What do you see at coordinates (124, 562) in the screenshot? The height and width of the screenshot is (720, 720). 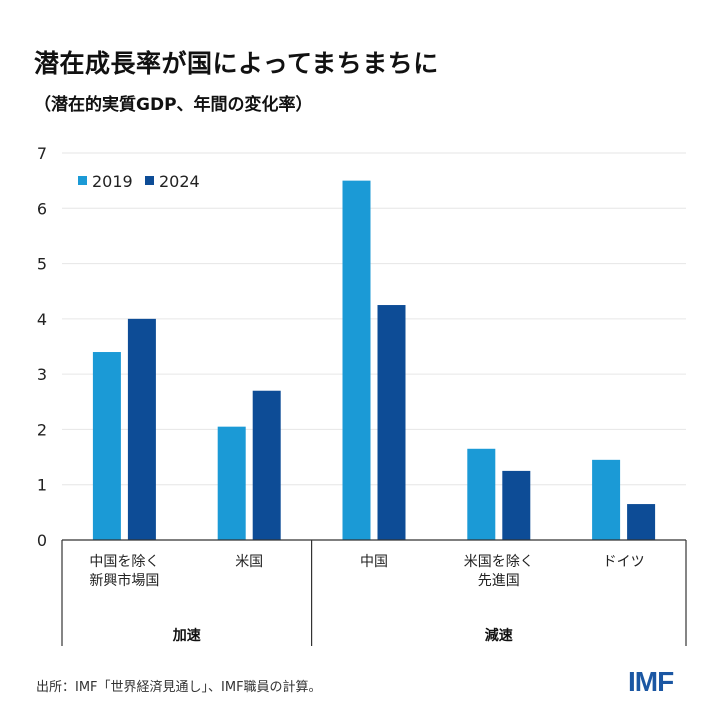 I see `category-label: 中国を除く` at bounding box center [124, 562].